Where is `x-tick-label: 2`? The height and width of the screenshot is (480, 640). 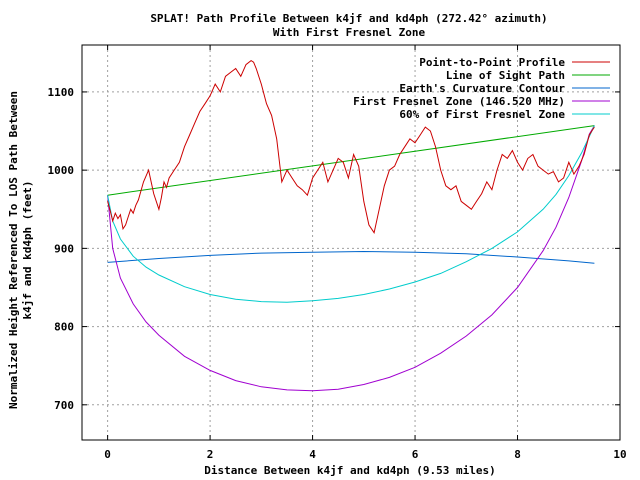
x-tick-label: 2 is located at coordinates (210, 454).